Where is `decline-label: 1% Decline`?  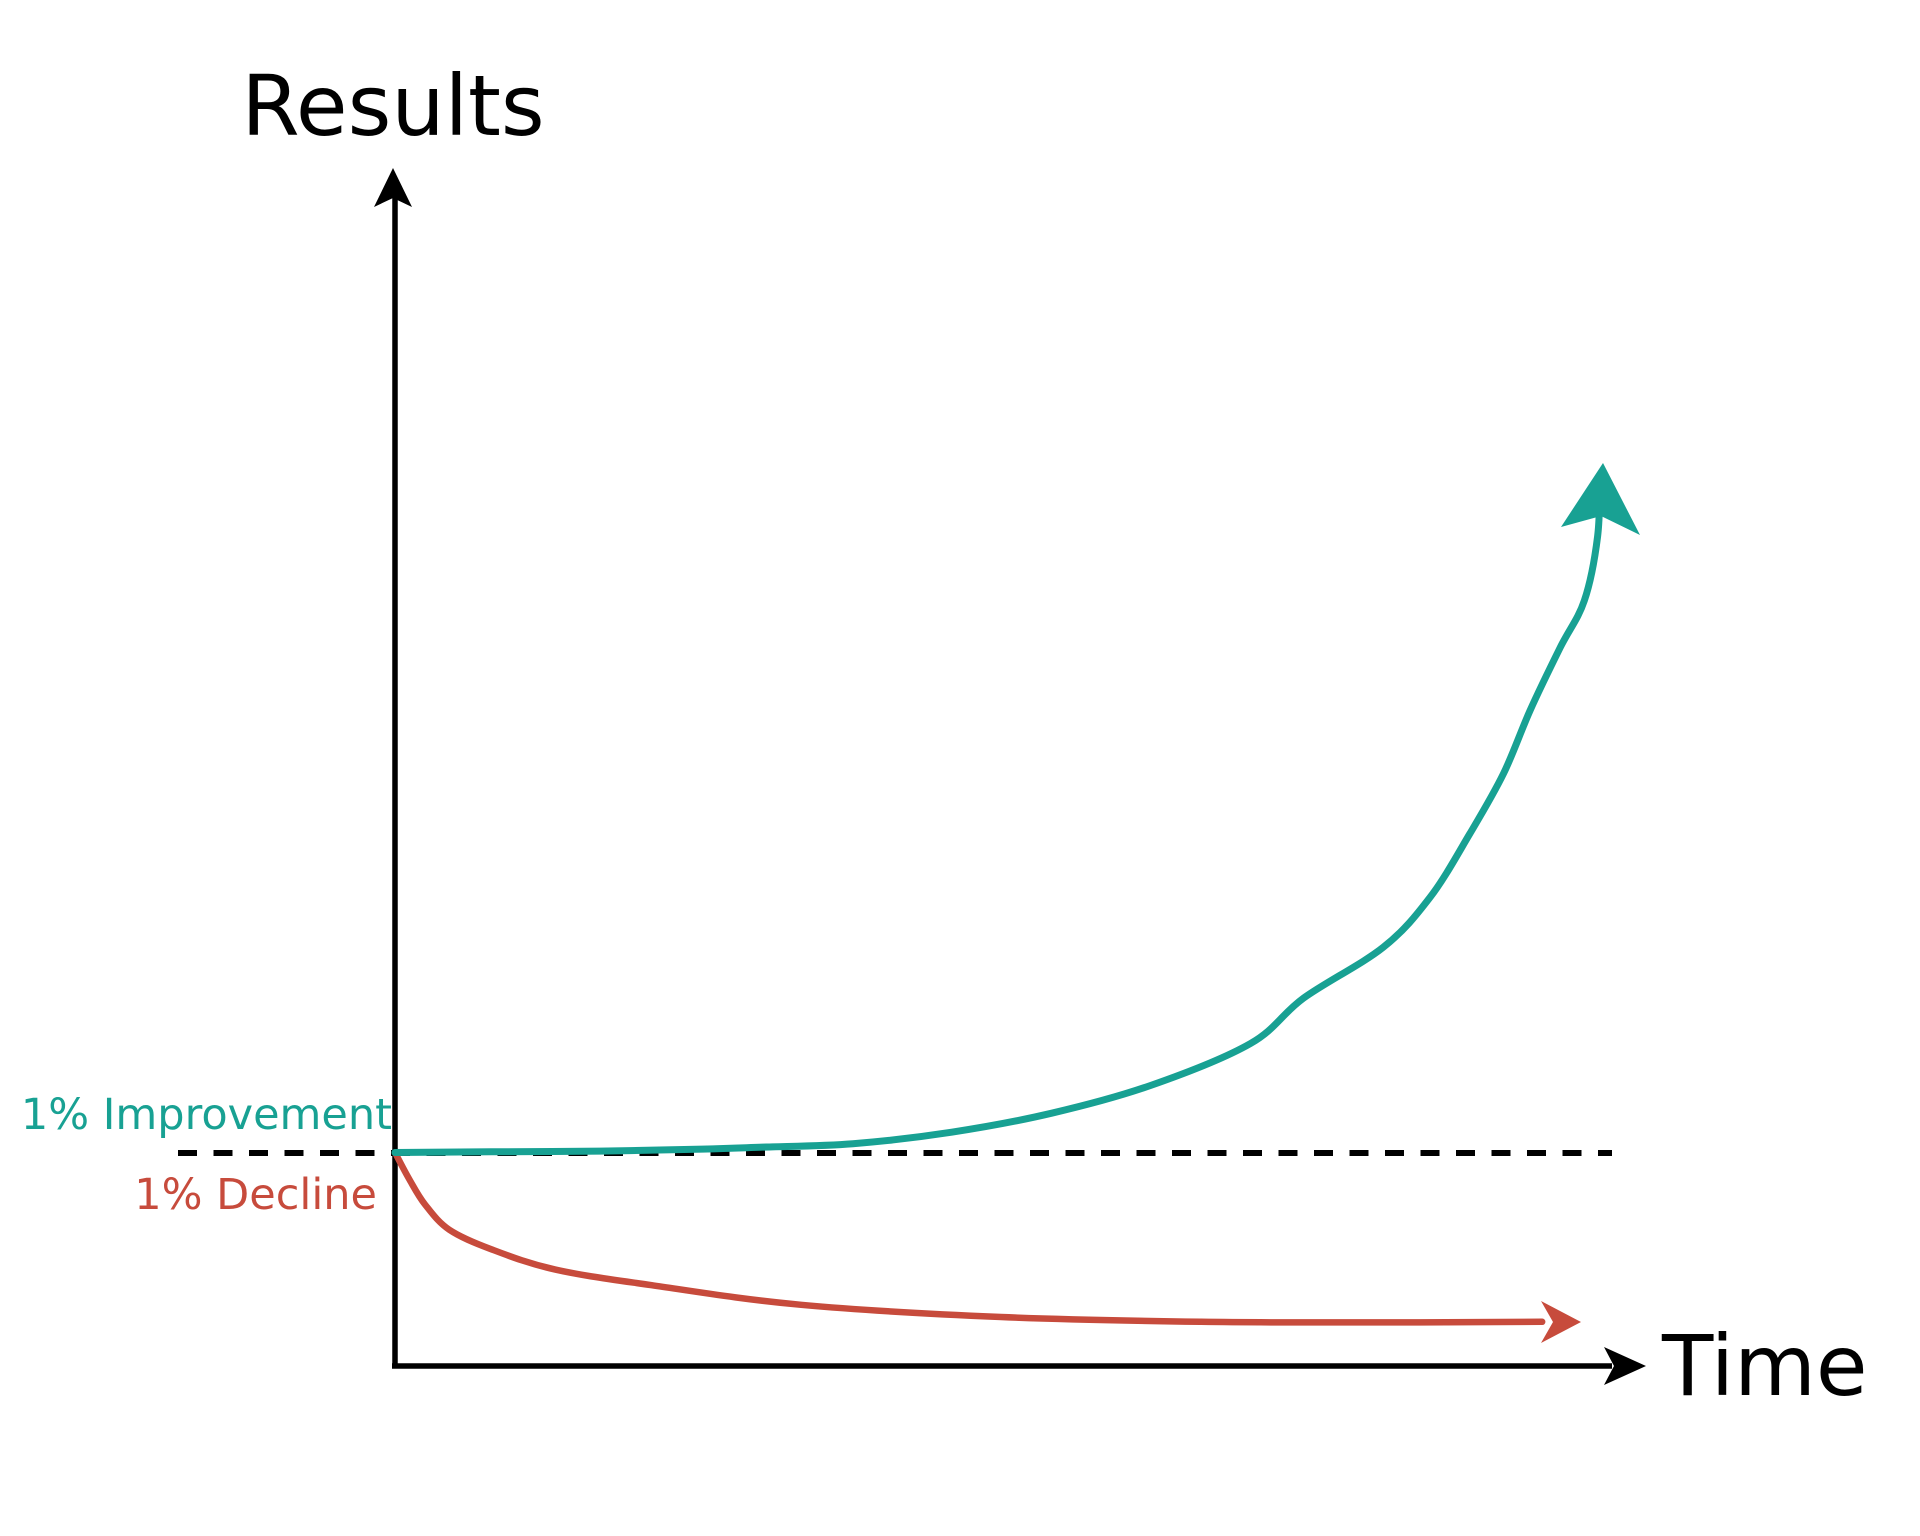
decline-label: 1% Decline is located at coordinates (255, 1195).